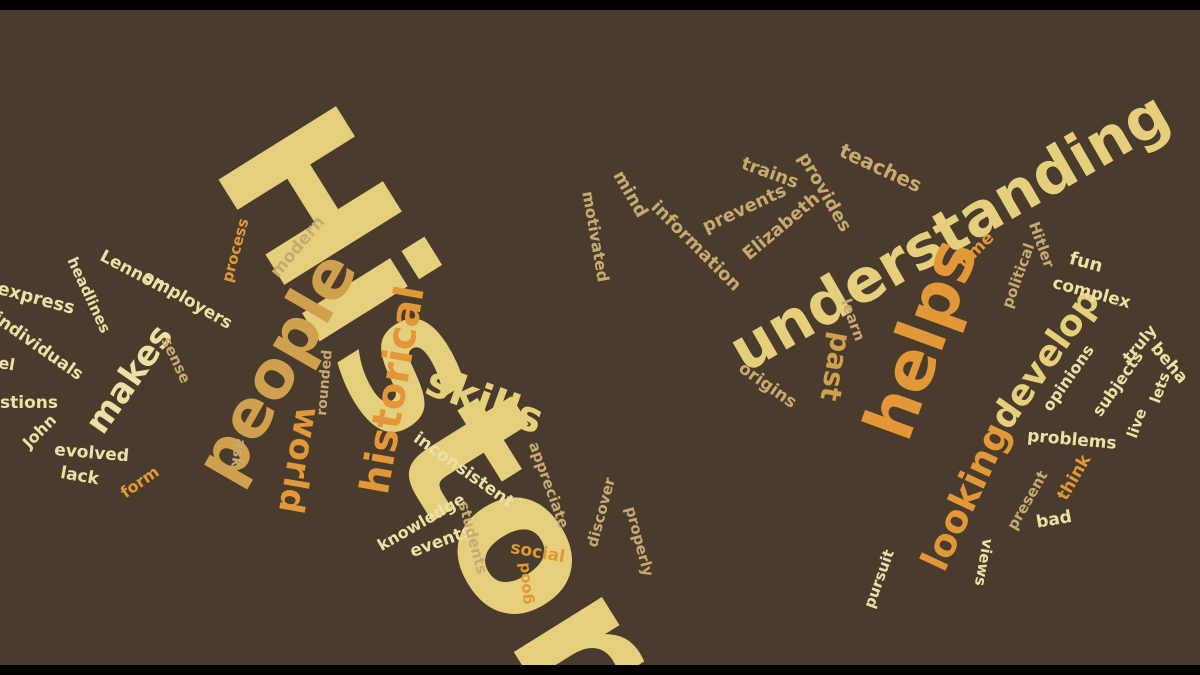 This screenshot has height=675, width=1200. Describe the element at coordinates (525, 583) in the screenshot. I see `word-good: good` at that location.